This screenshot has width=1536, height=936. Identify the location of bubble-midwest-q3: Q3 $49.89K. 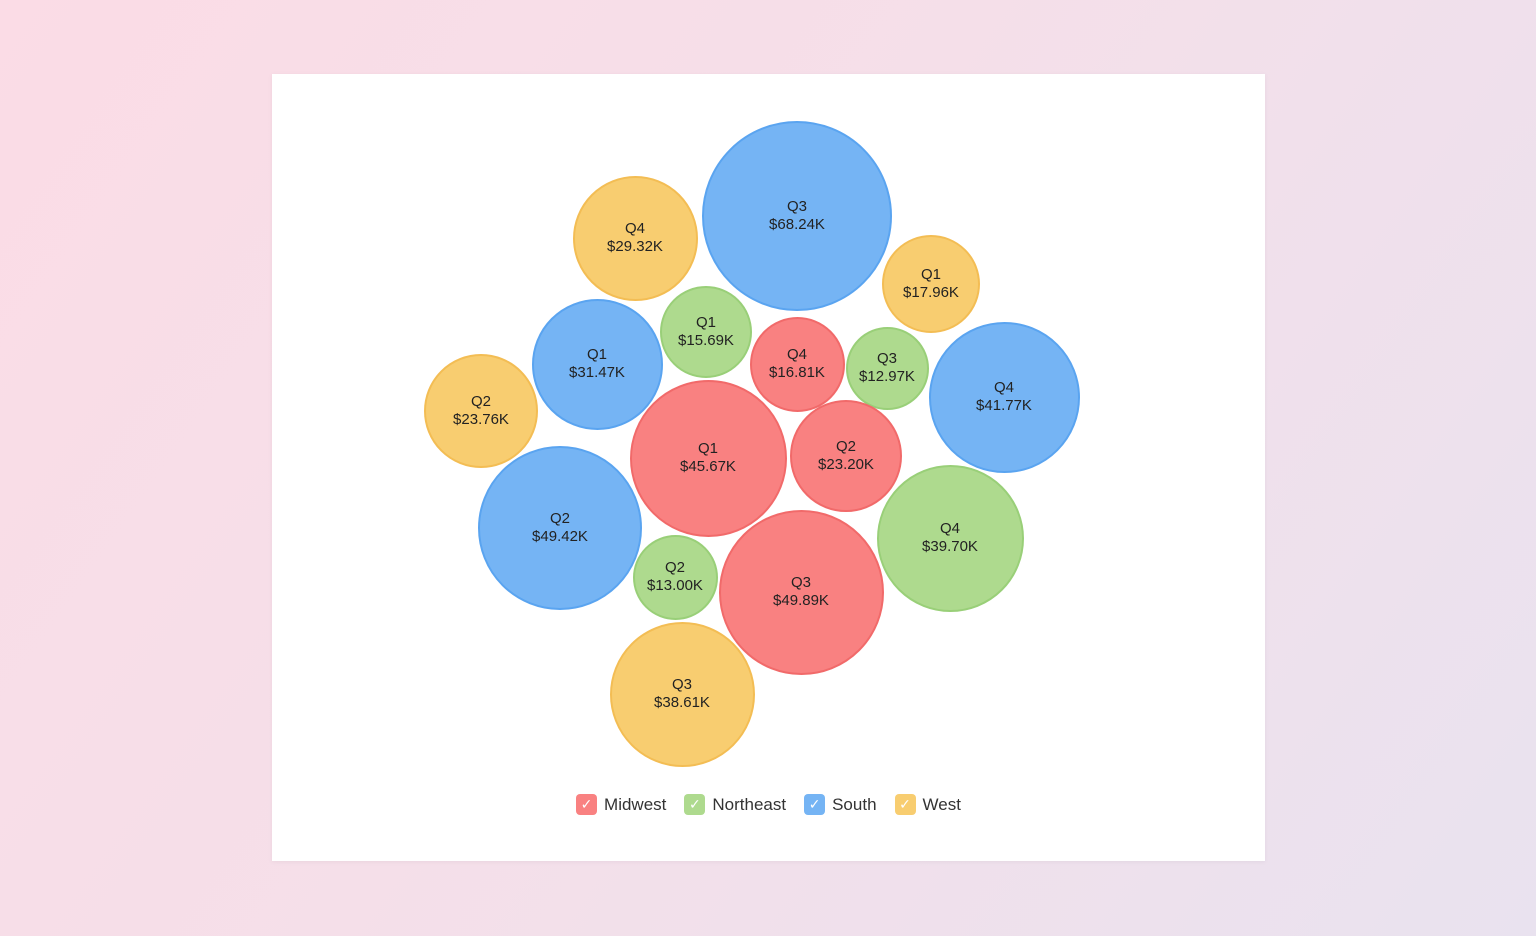
(801, 592).